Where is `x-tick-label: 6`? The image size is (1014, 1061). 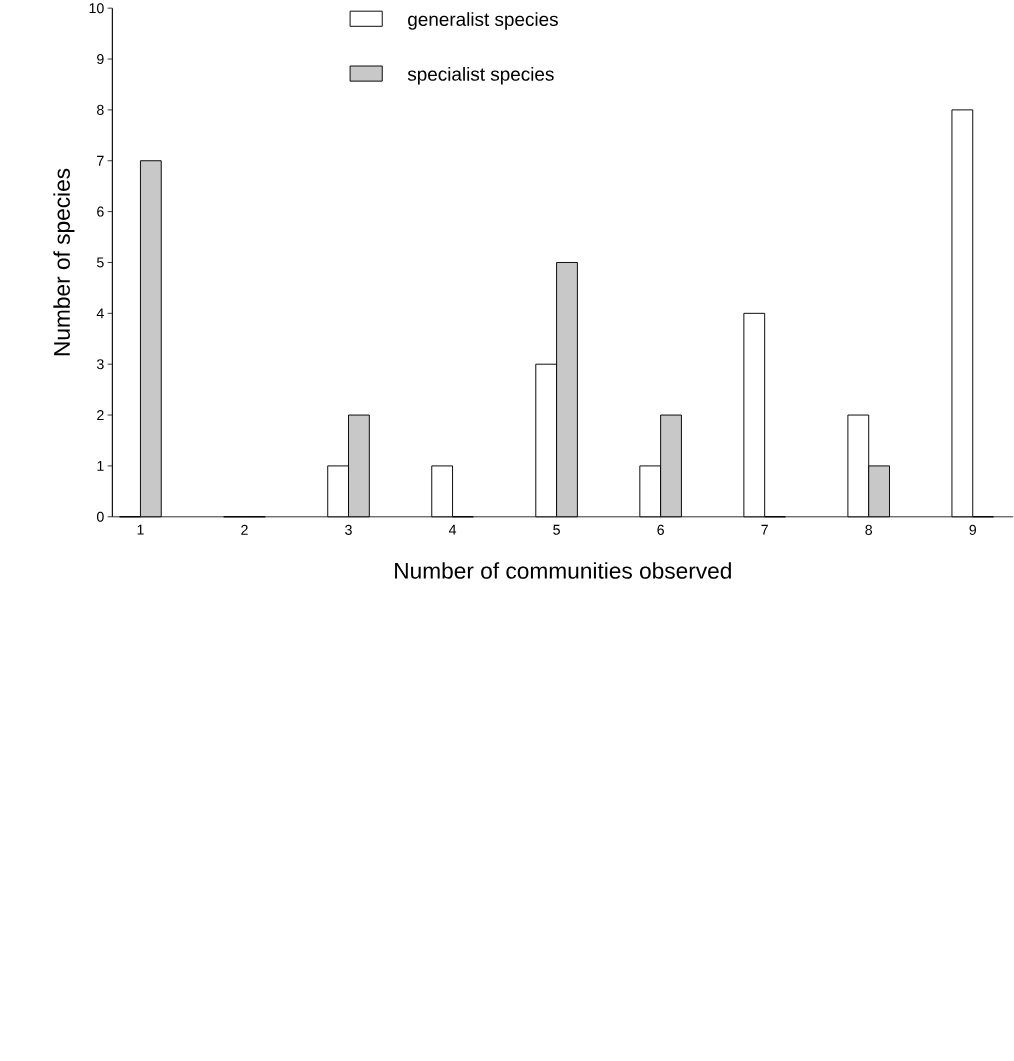 x-tick-label: 6 is located at coordinates (661, 529).